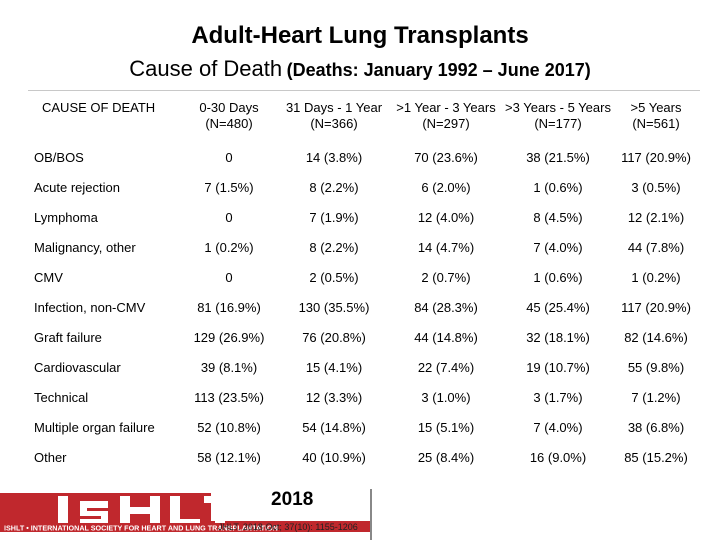 This screenshot has height=540, width=720. I want to click on death-count-cell: 7 (1.9%), so click(334, 217).